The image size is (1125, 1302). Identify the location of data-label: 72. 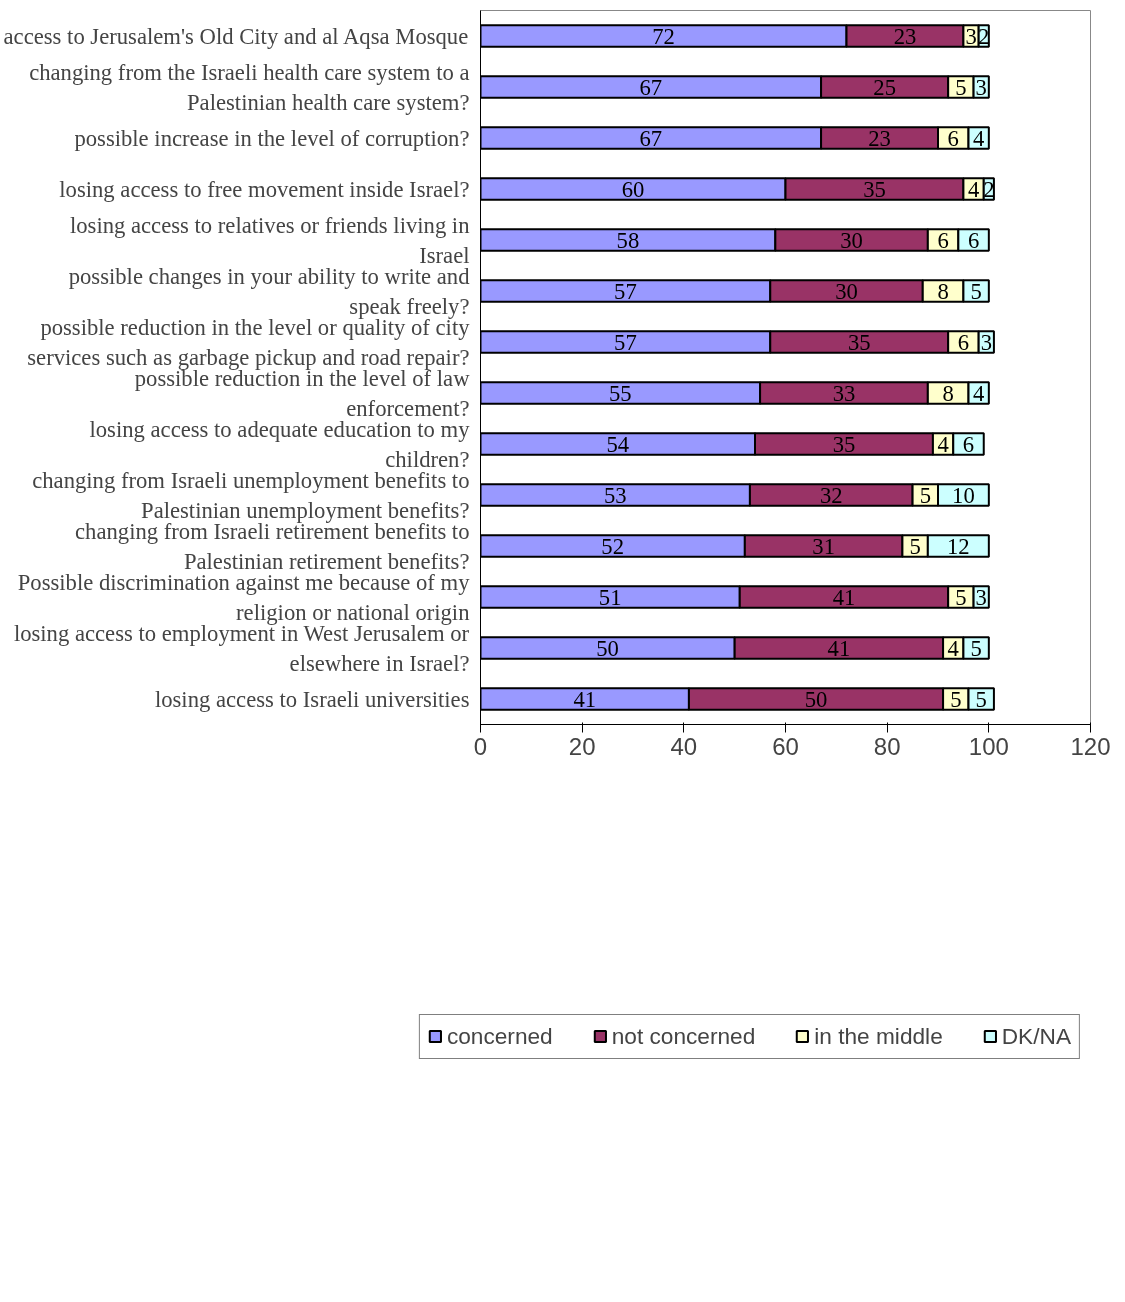
(663, 36).